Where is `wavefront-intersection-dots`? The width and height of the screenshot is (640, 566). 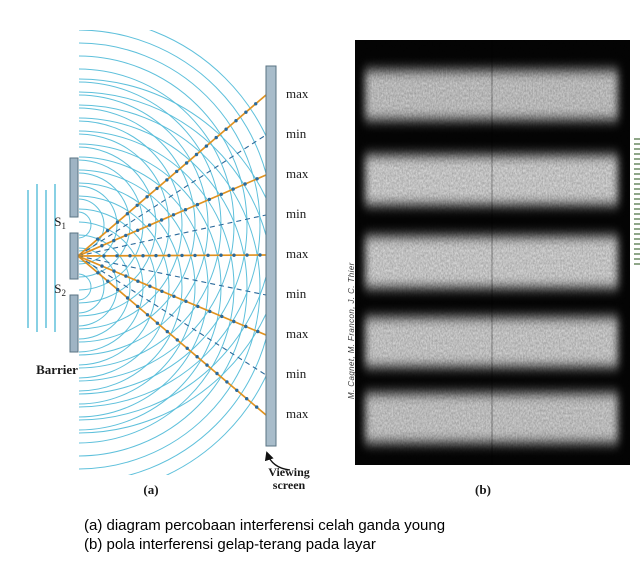
wavefront-intersection-dots is located at coordinates (179, 255).